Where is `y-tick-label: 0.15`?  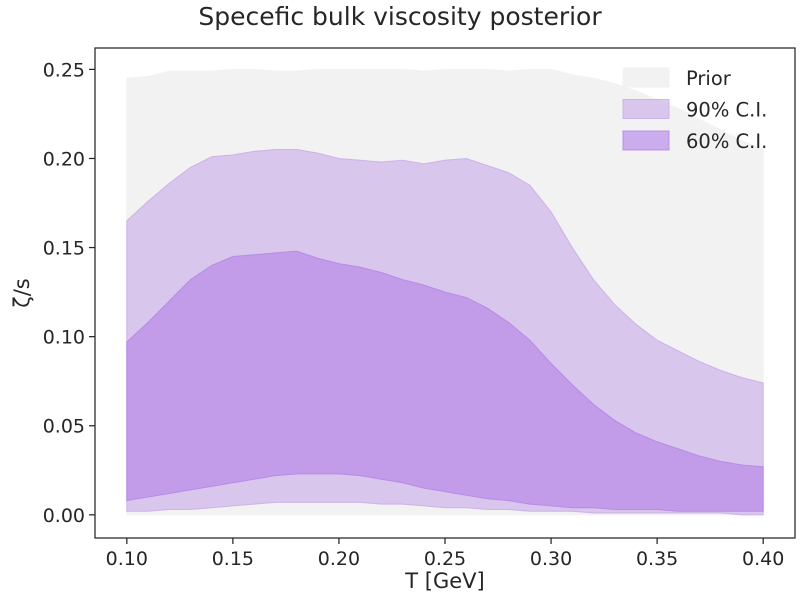 y-tick-label: 0.15 is located at coordinates (64, 249).